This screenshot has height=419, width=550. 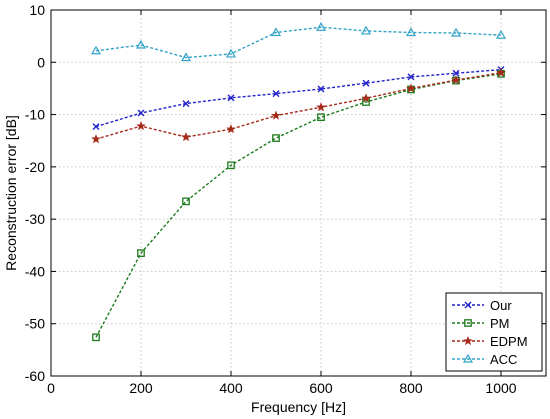 What do you see at coordinates (501, 305) in the screenshot?
I see `legend-label: Our` at bounding box center [501, 305].